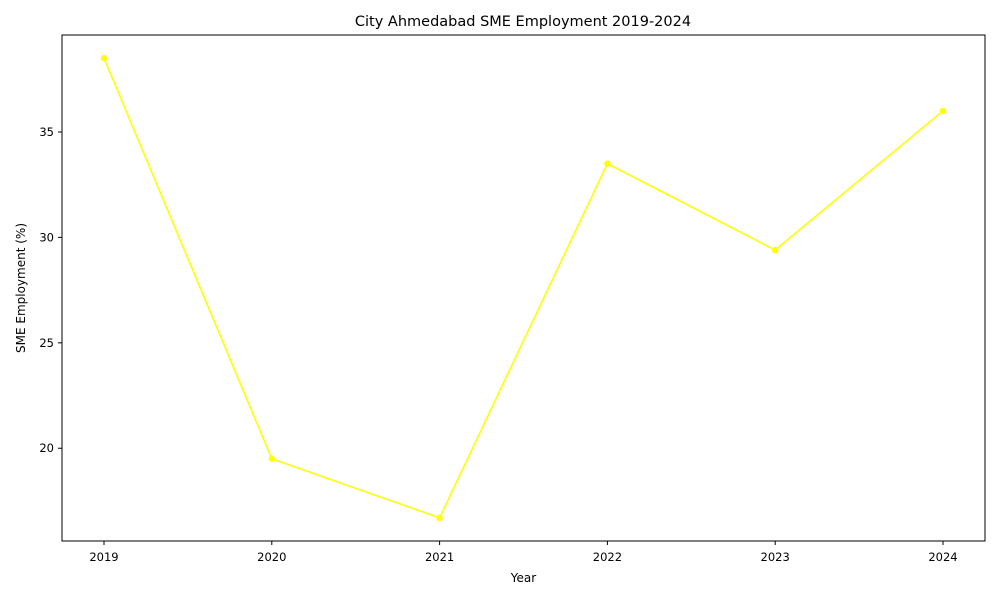  I want to click on x-tick-label: 2023, so click(775, 557).